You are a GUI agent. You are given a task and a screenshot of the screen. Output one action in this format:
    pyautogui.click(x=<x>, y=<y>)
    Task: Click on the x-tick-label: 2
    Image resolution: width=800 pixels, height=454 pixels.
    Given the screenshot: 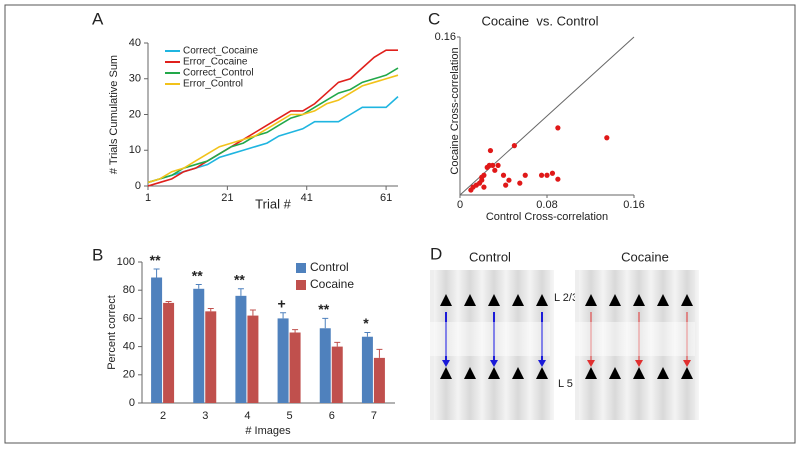 What is the action you would take?
    pyautogui.click(x=163, y=416)
    